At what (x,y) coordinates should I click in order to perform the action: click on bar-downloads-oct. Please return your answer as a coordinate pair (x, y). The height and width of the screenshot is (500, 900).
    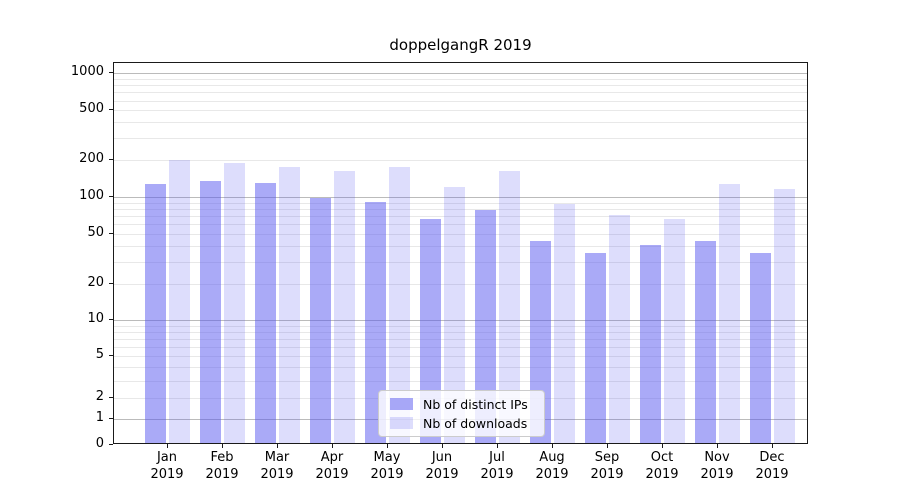
    Looking at the image, I should click on (674, 331).